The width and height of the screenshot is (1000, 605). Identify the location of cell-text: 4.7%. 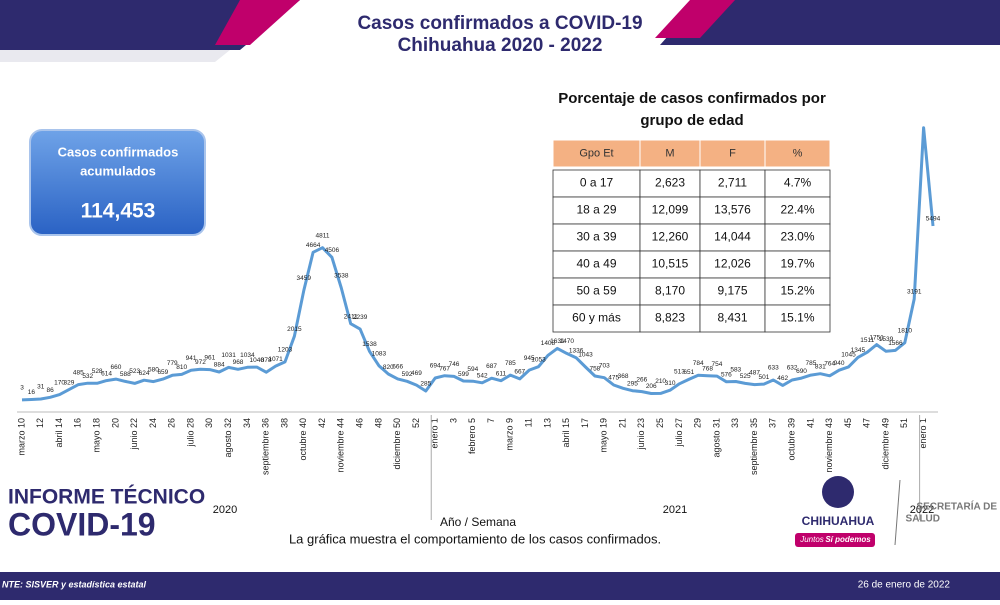
(798, 183).